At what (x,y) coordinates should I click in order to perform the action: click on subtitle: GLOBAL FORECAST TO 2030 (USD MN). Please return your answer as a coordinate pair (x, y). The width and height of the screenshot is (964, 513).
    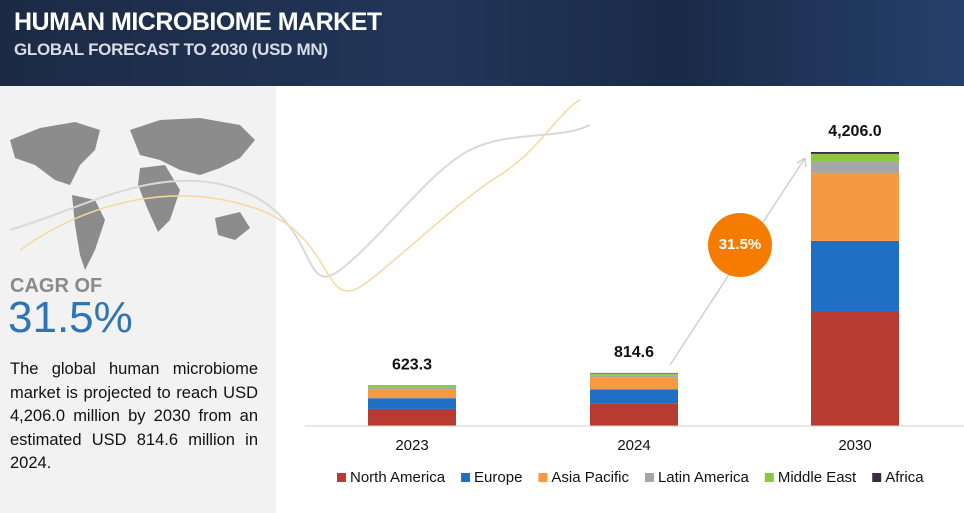
    Looking at the image, I should click on (171, 49).